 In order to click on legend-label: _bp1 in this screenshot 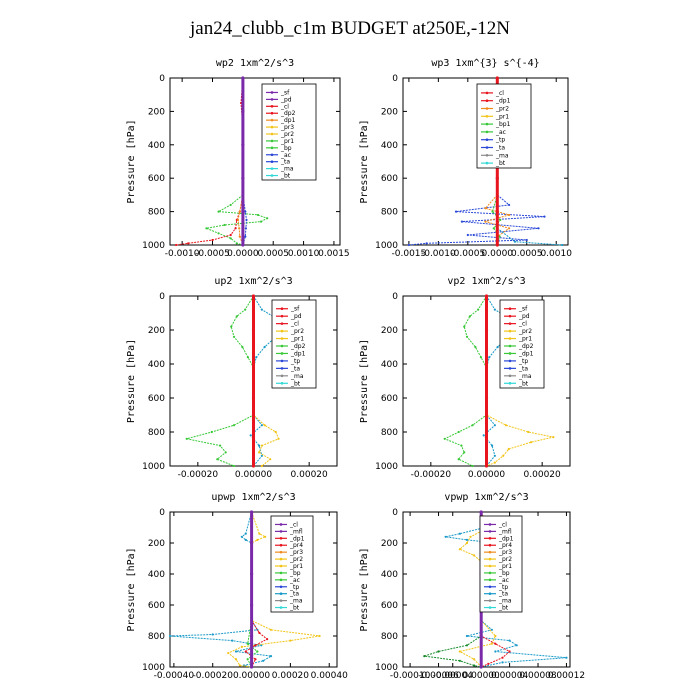, I will do `click(503, 124)`.